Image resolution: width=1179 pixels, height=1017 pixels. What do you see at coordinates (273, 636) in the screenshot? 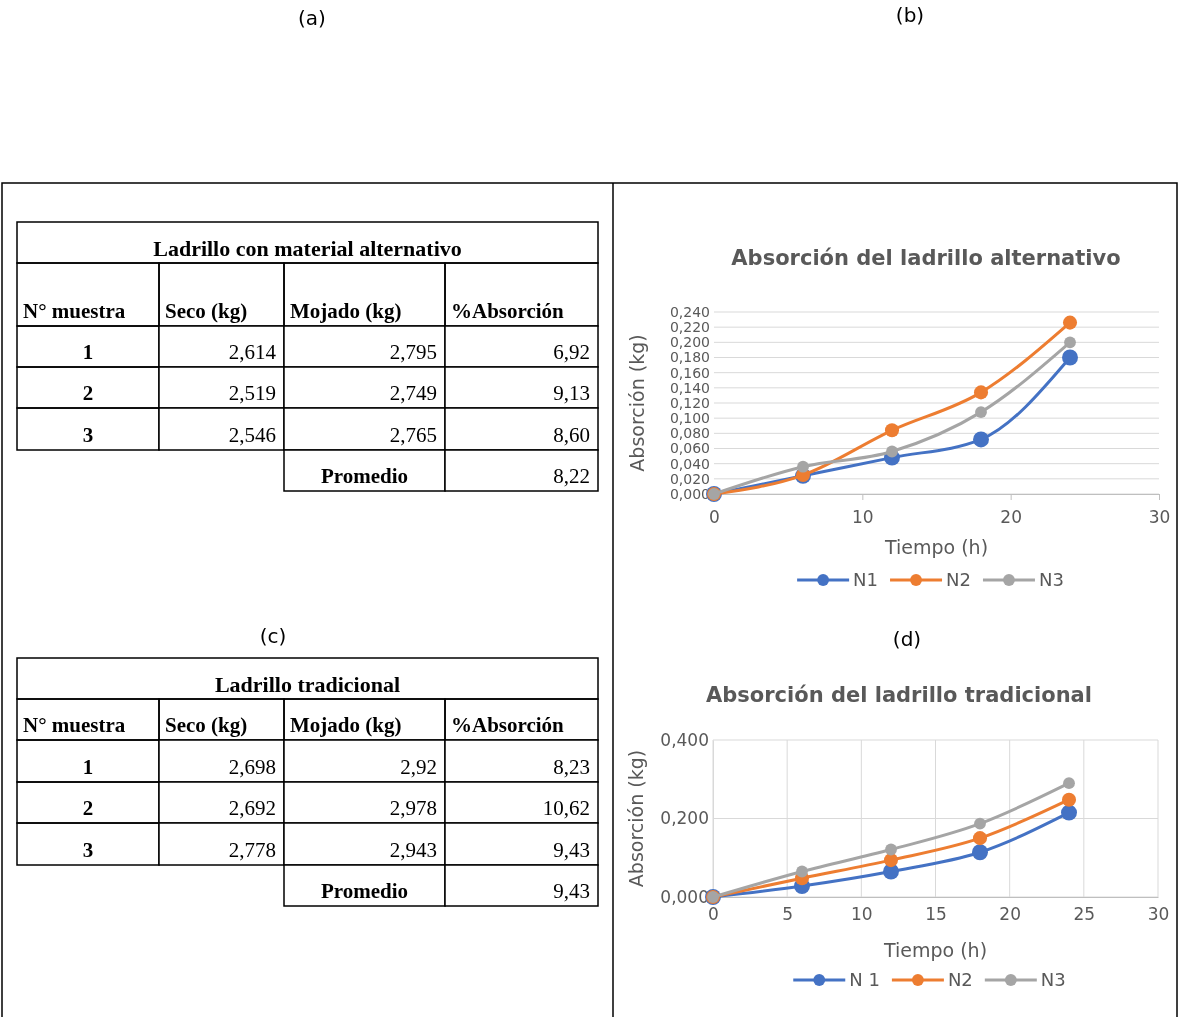
I see `text: (c)` at bounding box center [273, 636].